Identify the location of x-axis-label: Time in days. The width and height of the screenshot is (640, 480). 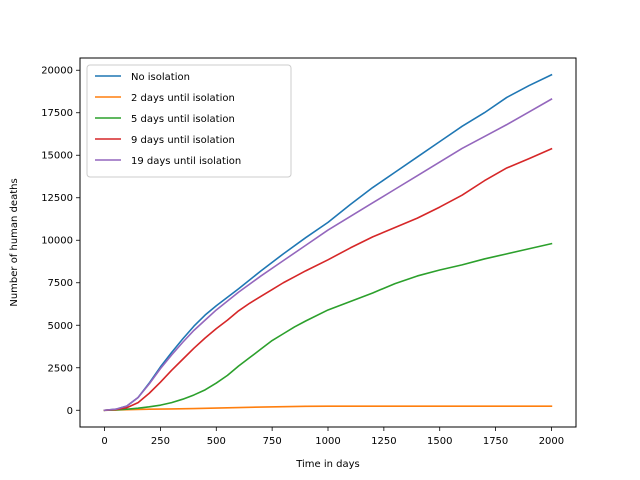
(327, 464).